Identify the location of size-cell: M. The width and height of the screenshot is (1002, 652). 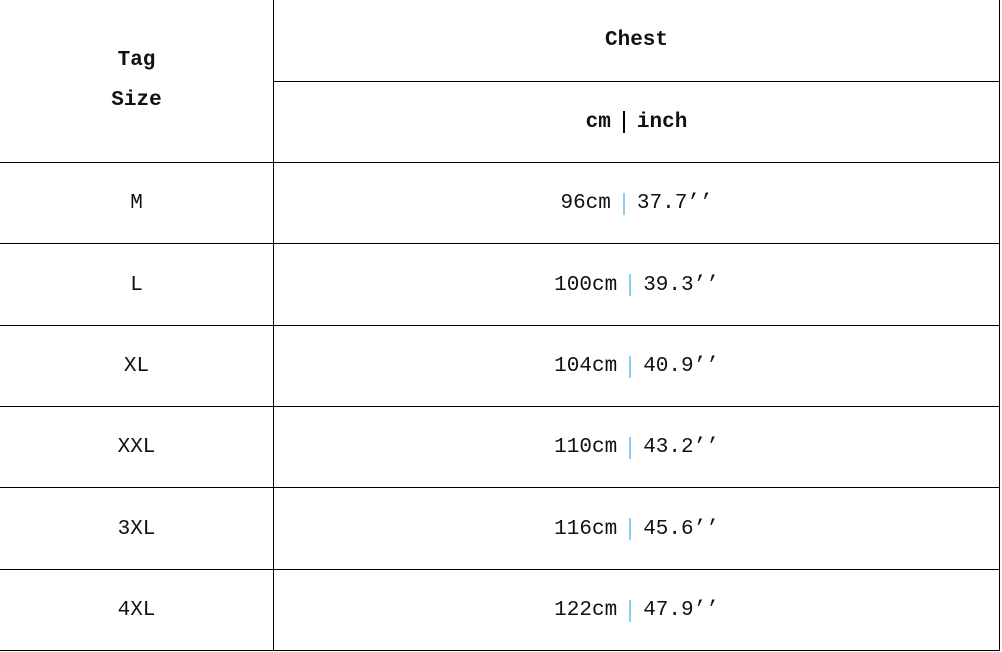
(136, 203).